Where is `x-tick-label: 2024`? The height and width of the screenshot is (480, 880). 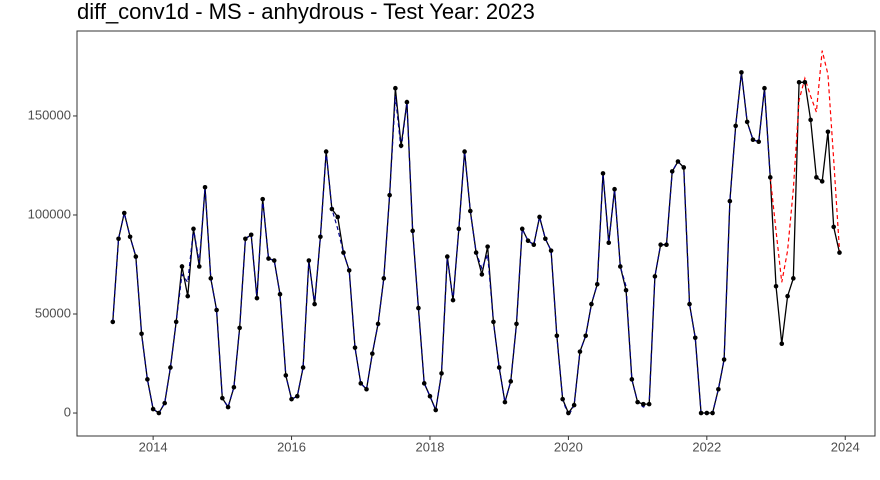 x-tick-label: 2024 is located at coordinates (845, 446).